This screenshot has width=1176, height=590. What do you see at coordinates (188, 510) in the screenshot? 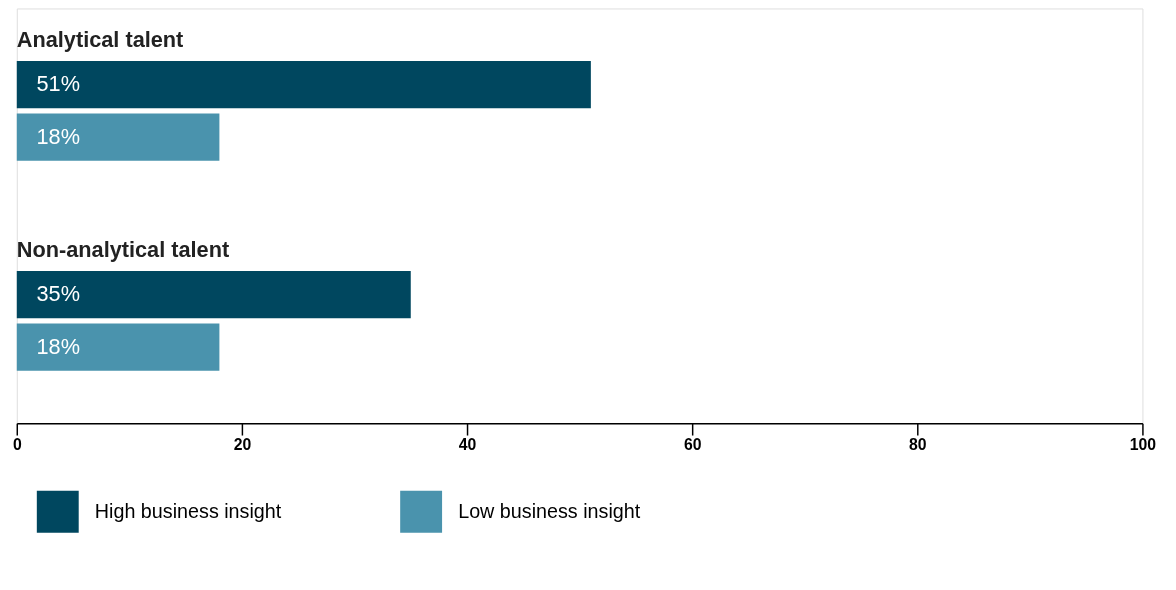
I see `legend-label: High business insight` at bounding box center [188, 510].